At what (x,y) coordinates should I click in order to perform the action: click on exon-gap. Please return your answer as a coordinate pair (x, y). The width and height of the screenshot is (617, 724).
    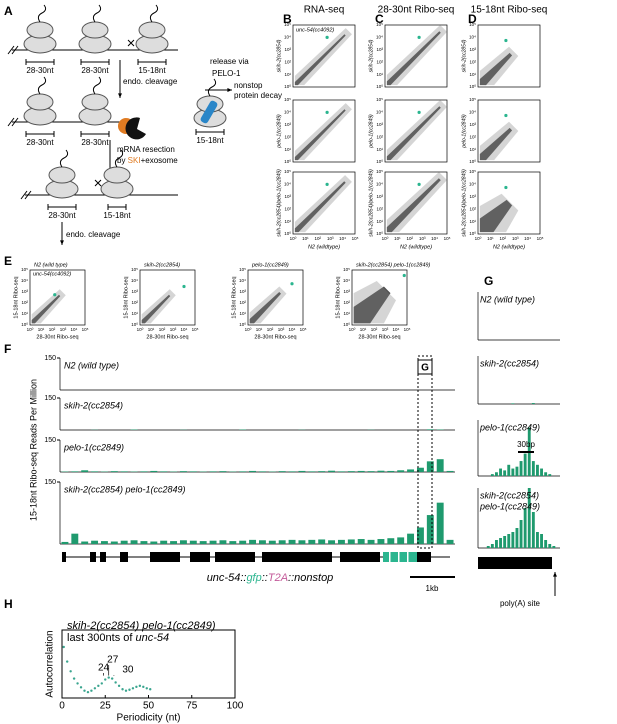
    Looking at the image, I should click on (390, 557).